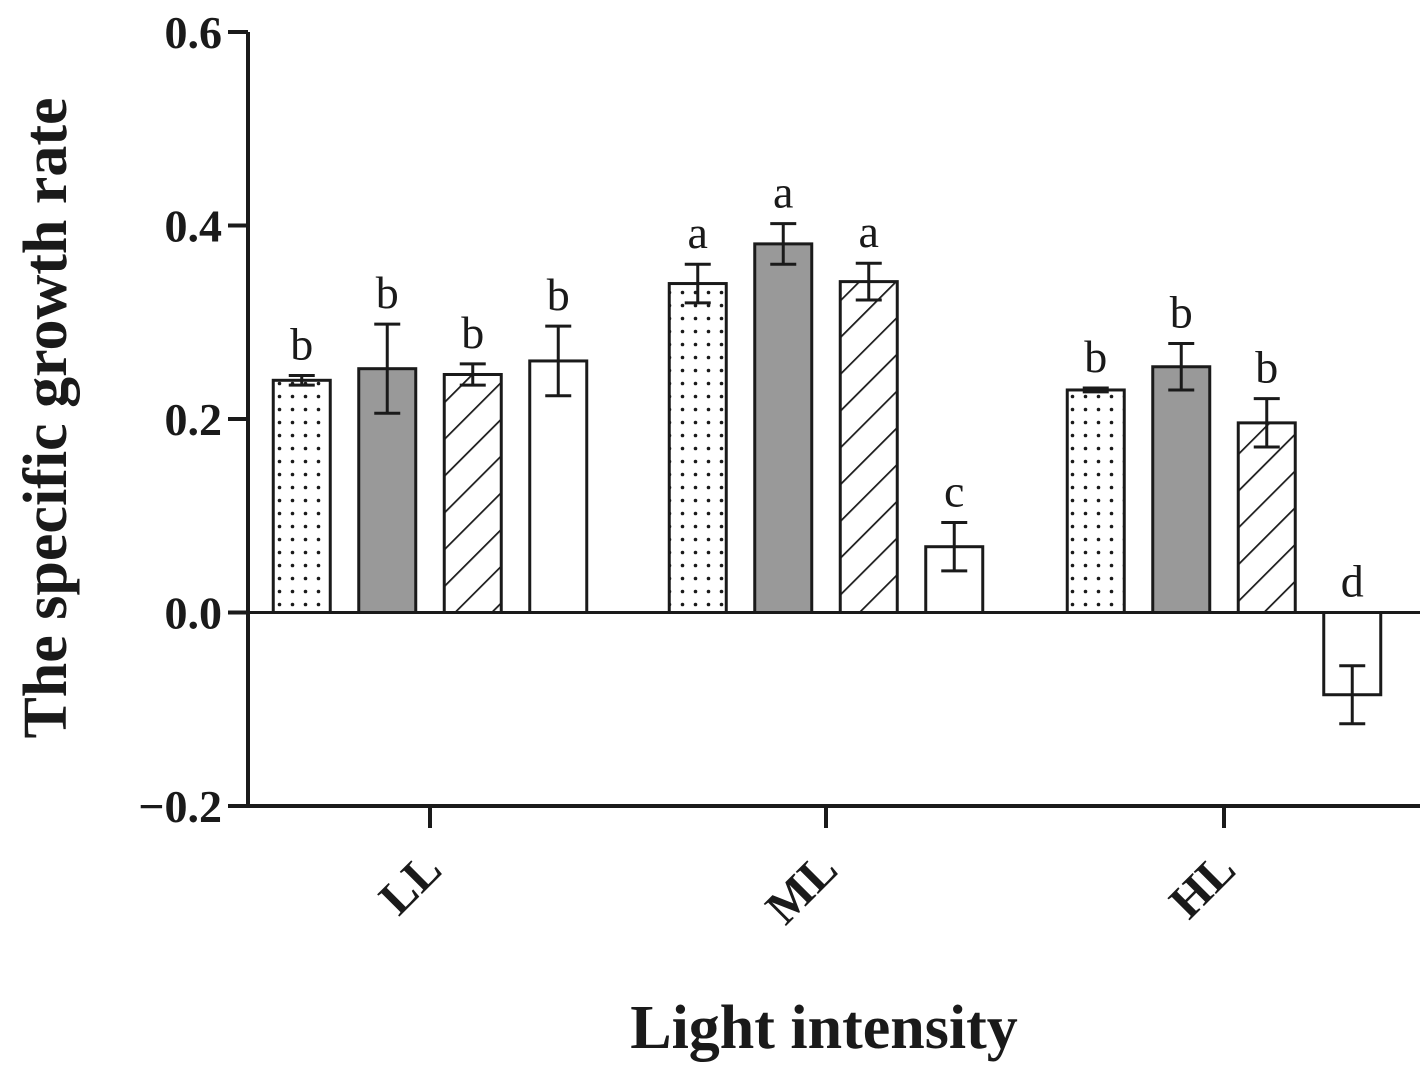  I want to click on y-axis-title: The specific growth rate, so click(46, 417).